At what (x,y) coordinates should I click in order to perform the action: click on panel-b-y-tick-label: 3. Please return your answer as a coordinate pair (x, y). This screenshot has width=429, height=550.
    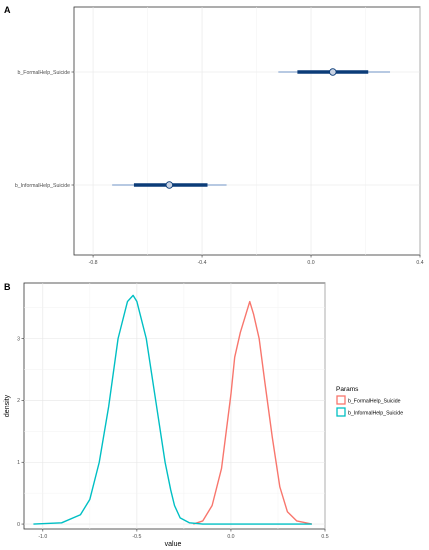
    Looking at the image, I should click on (18, 339).